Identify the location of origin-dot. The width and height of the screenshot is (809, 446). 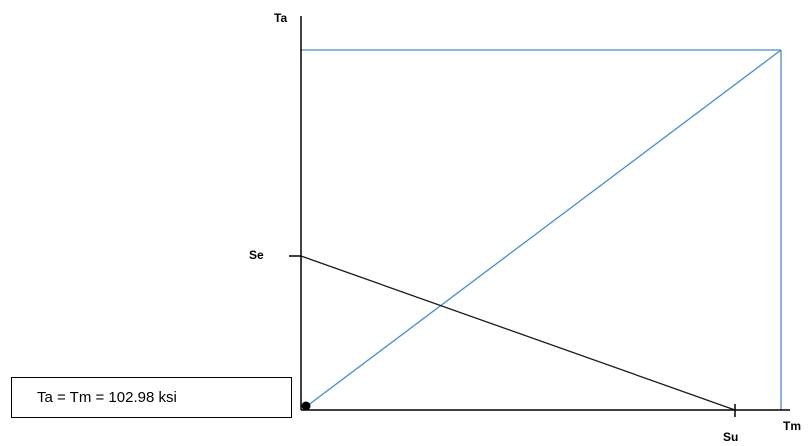
(306, 406).